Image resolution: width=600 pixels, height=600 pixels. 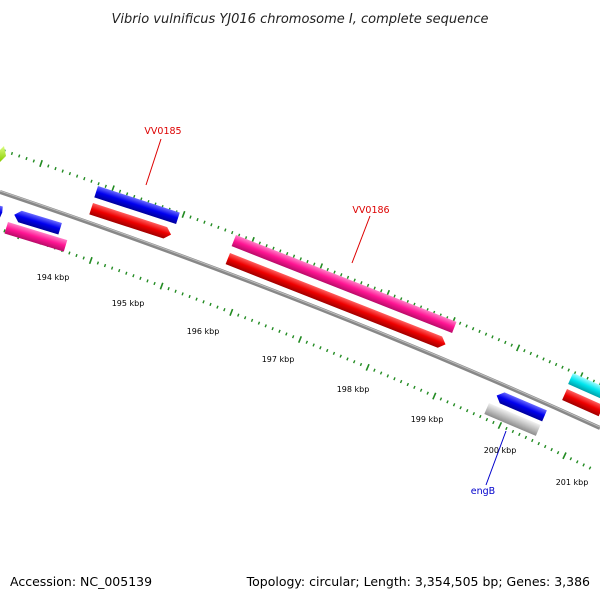 I want to click on gene-red-edge, so click(x=581, y=403).